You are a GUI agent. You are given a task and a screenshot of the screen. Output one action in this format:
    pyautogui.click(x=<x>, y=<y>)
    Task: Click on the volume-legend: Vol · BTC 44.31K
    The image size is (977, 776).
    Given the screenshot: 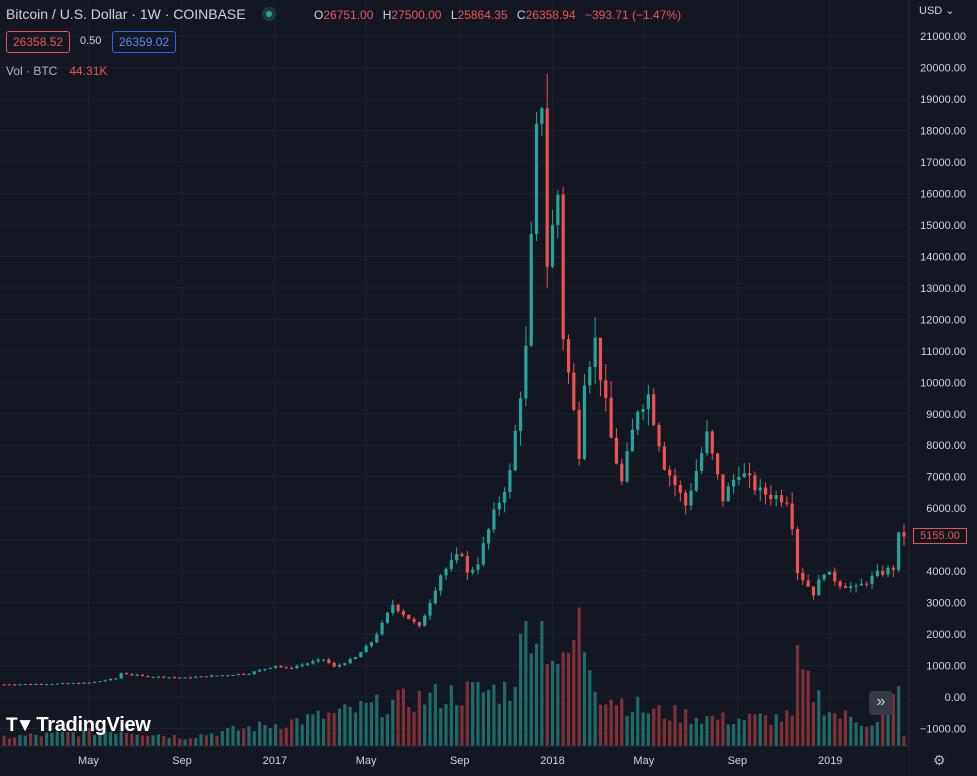 What is the action you would take?
    pyautogui.click(x=56, y=71)
    